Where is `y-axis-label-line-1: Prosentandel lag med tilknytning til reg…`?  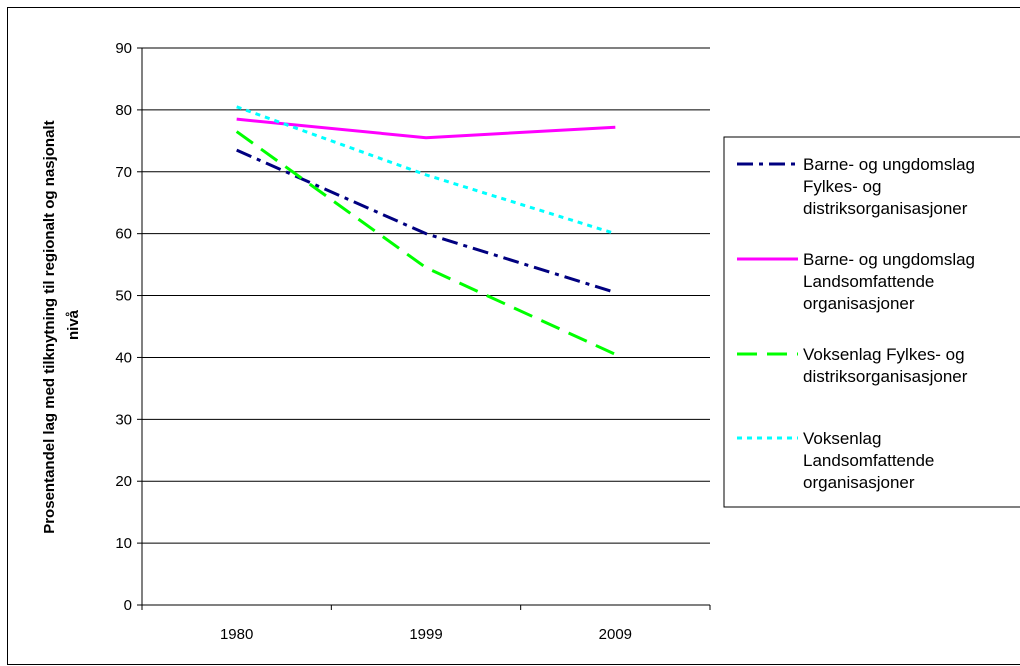
y-axis-label-line-1: Prosentandel lag med tilknytning til reg… is located at coordinates (49, 326).